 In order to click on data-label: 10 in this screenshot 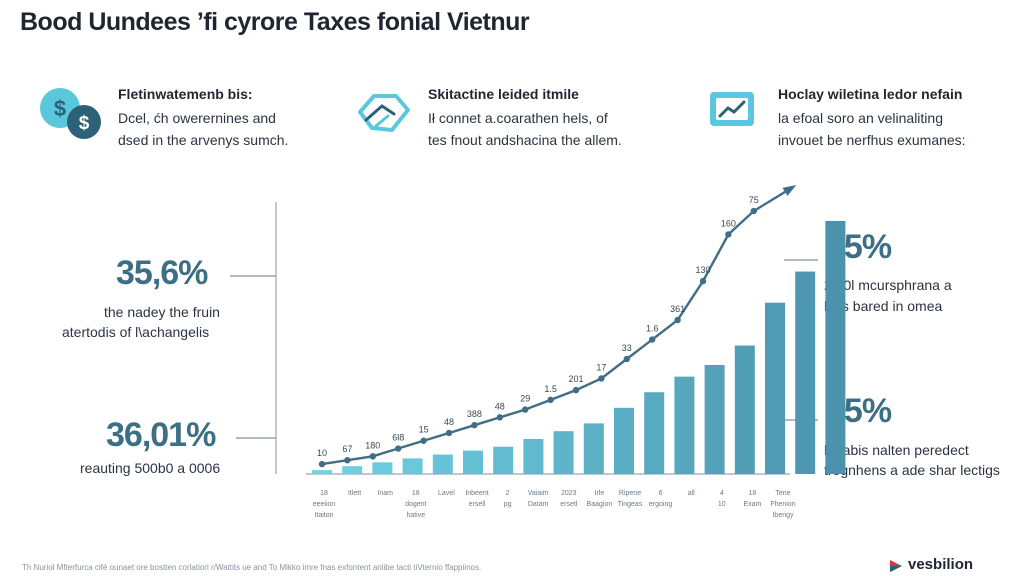, I will do `click(322, 453)`.